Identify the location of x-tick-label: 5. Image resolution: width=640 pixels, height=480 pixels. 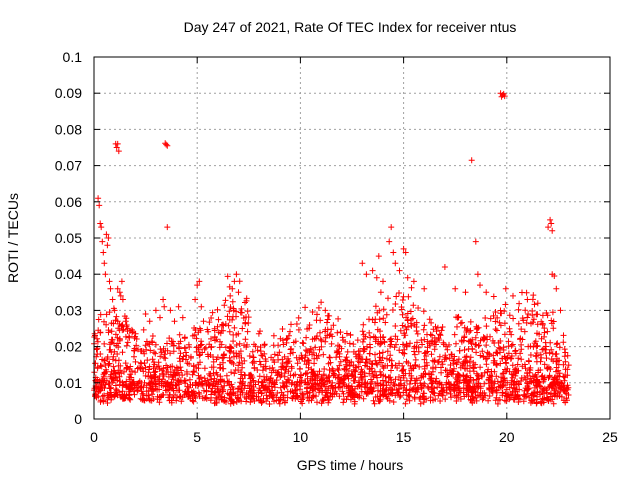
(197, 437).